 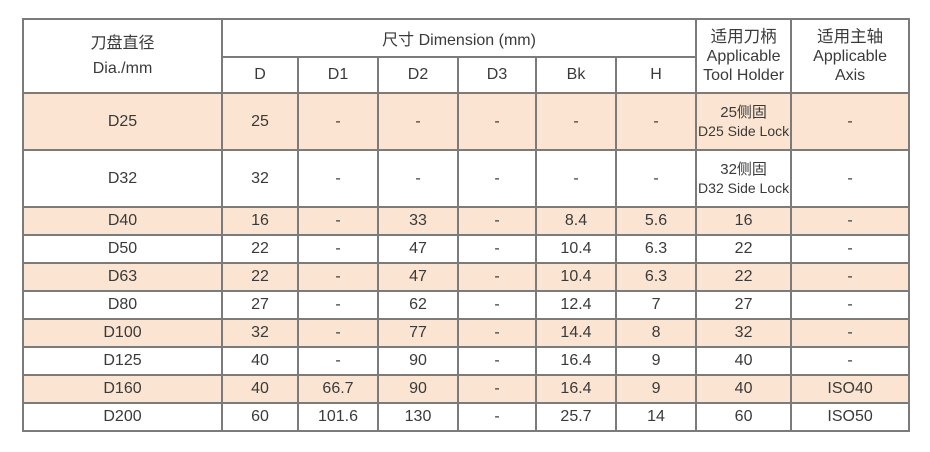 What do you see at coordinates (576, 305) in the screenshot?
I see `dimension-value-cell: 12.4` at bounding box center [576, 305].